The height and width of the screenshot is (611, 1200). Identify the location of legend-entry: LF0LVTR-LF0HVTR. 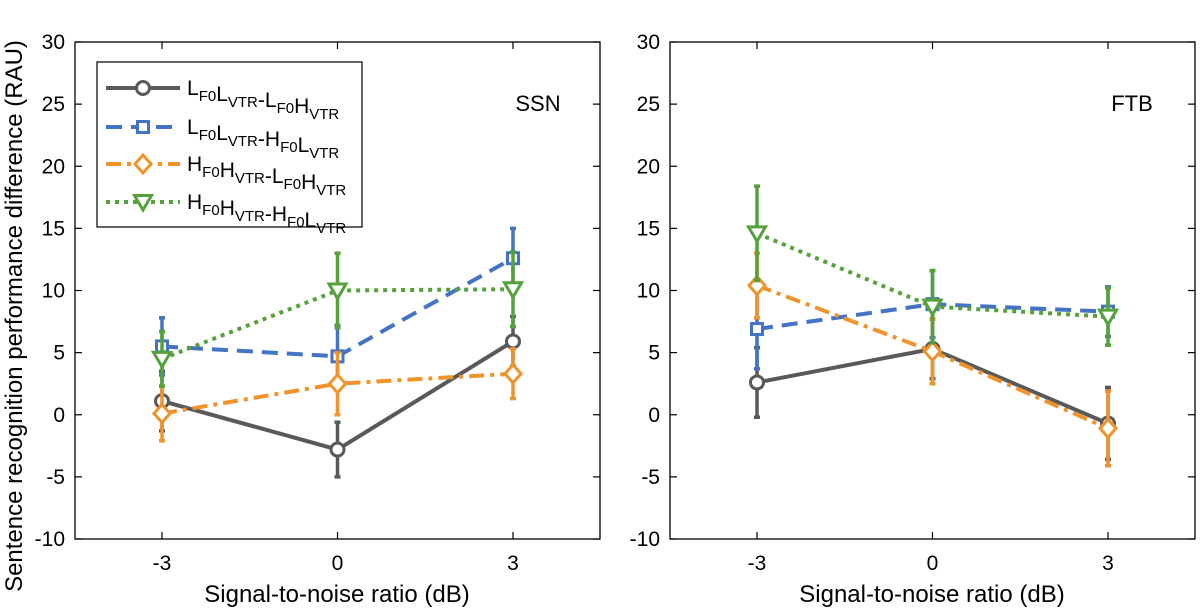
(222, 100).